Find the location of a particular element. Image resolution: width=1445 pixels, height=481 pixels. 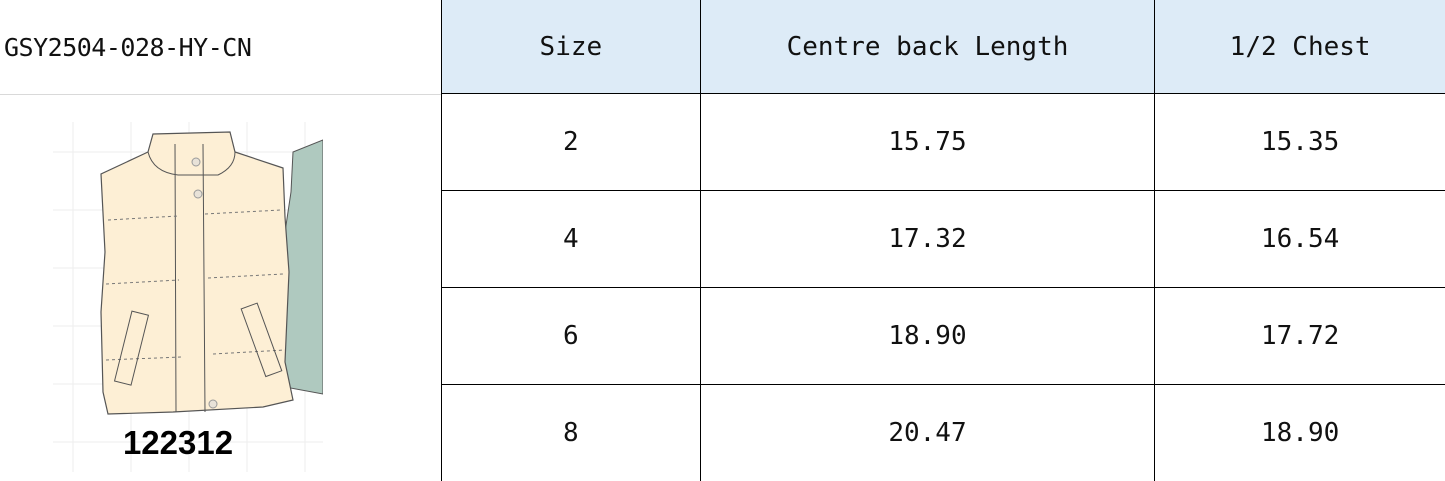

cell-chest: 17.72 is located at coordinates (1299, 336).